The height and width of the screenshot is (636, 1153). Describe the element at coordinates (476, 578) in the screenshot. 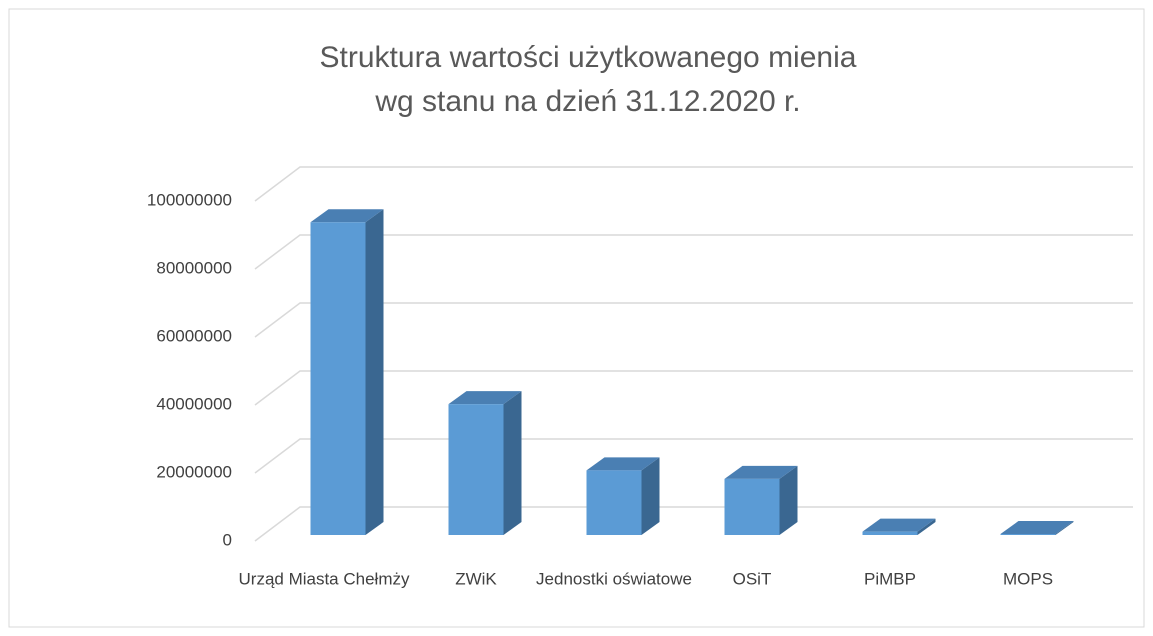

I see `x-tick-label: ZWiK` at that location.